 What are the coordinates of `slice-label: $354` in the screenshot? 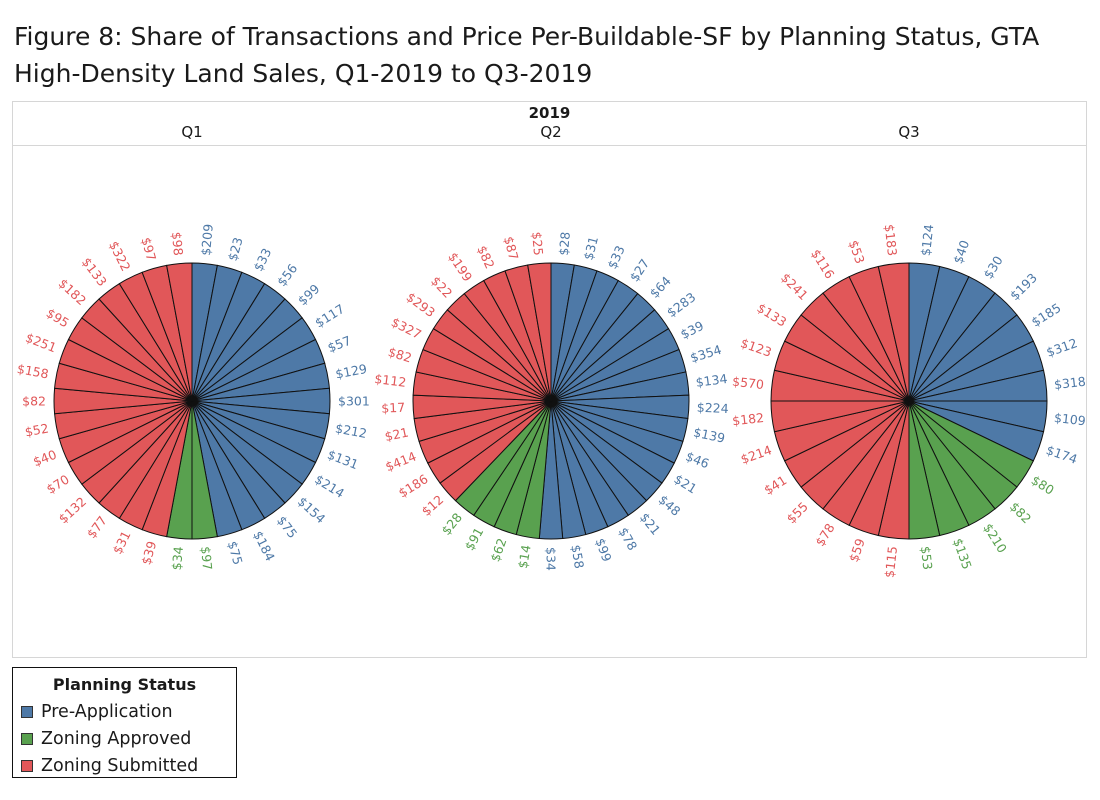 It's located at (705, 354).